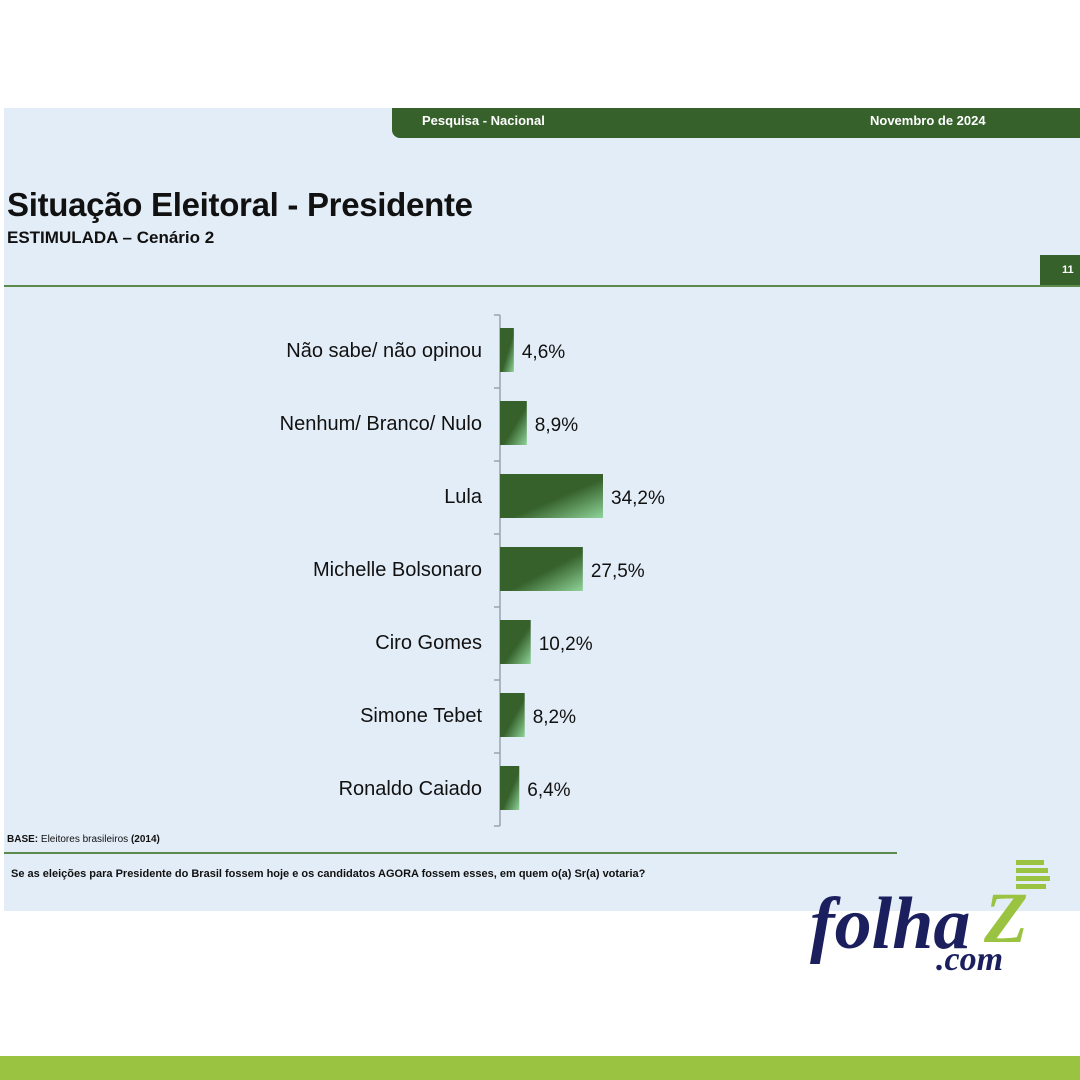  What do you see at coordinates (736, 123) in the screenshot?
I see `header-bar: Pesquisa - Nacional Novembro de 2024` at bounding box center [736, 123].